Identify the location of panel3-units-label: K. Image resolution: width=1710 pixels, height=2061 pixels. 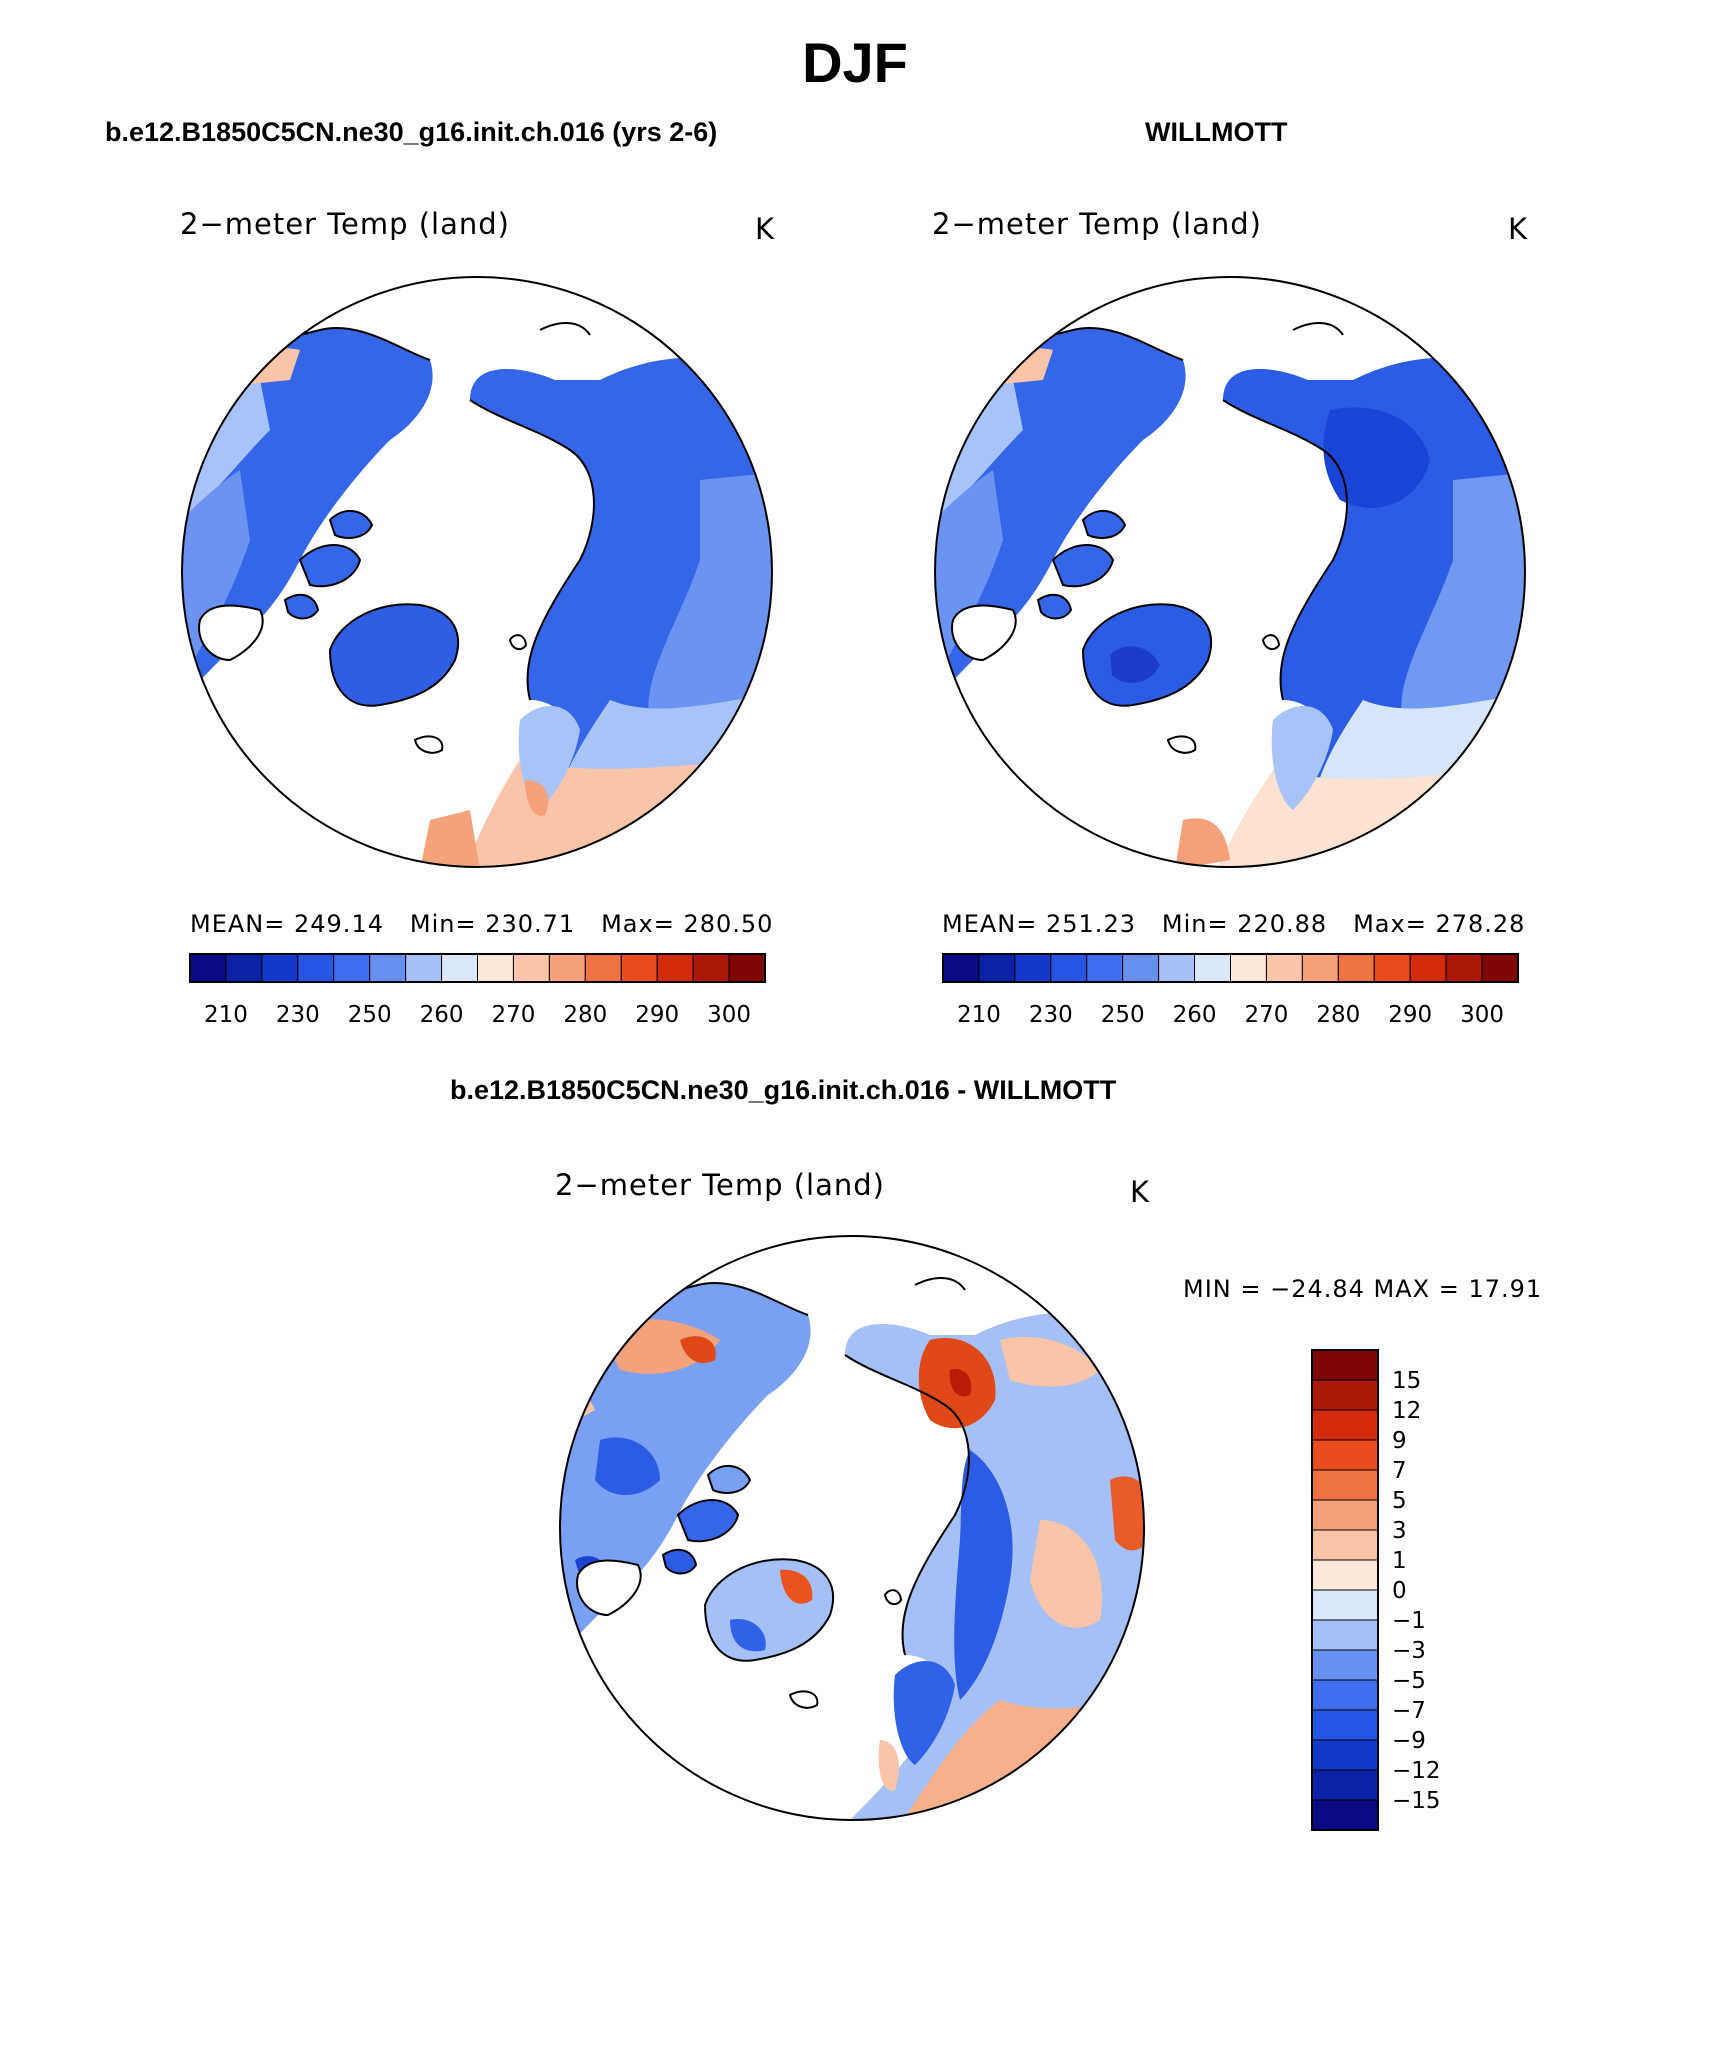
(1140, 1192).